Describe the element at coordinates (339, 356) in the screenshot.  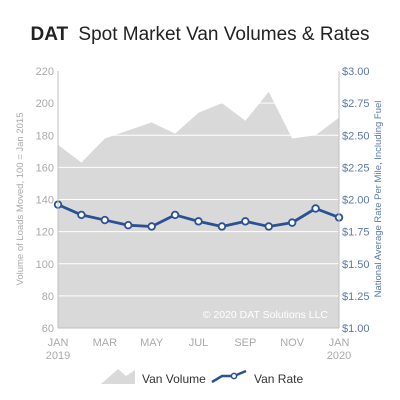
I see `x-tick-year-label: 2020` at that location.